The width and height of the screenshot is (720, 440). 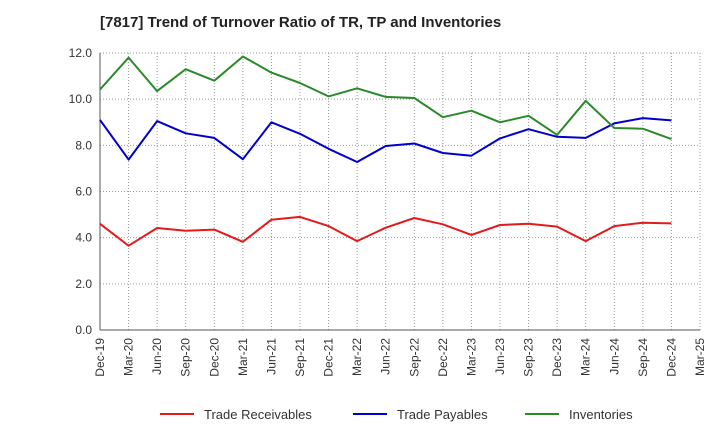 I want to click on legend-label-trade-payables: Trade Payables, so click(x=442, y=414).